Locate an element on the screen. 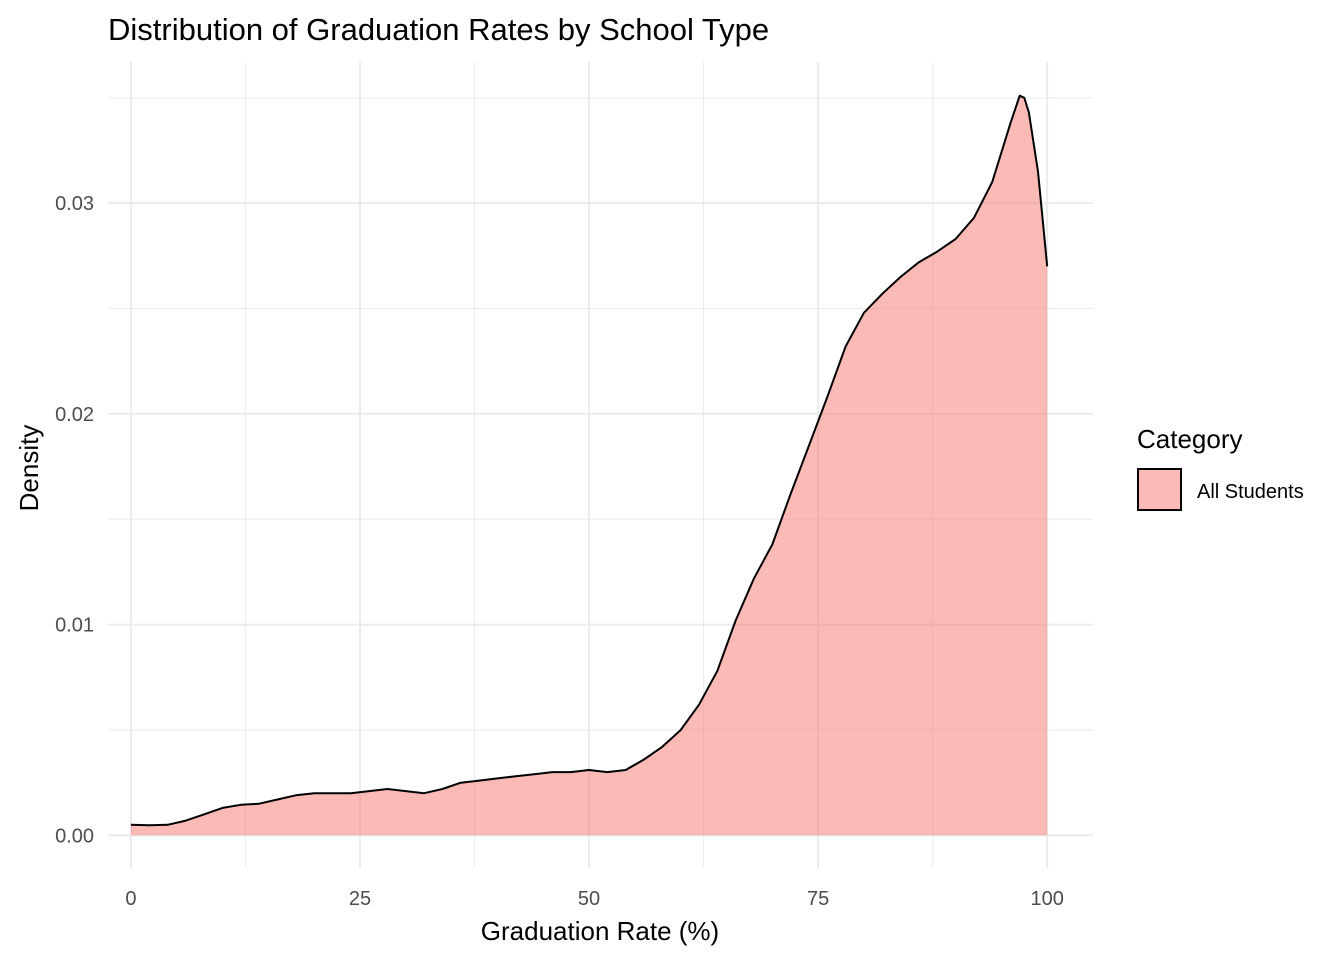 This screenshot has height=960, width=1344. legend-label-all-students: All Students is located at coordinates (1250, 492).